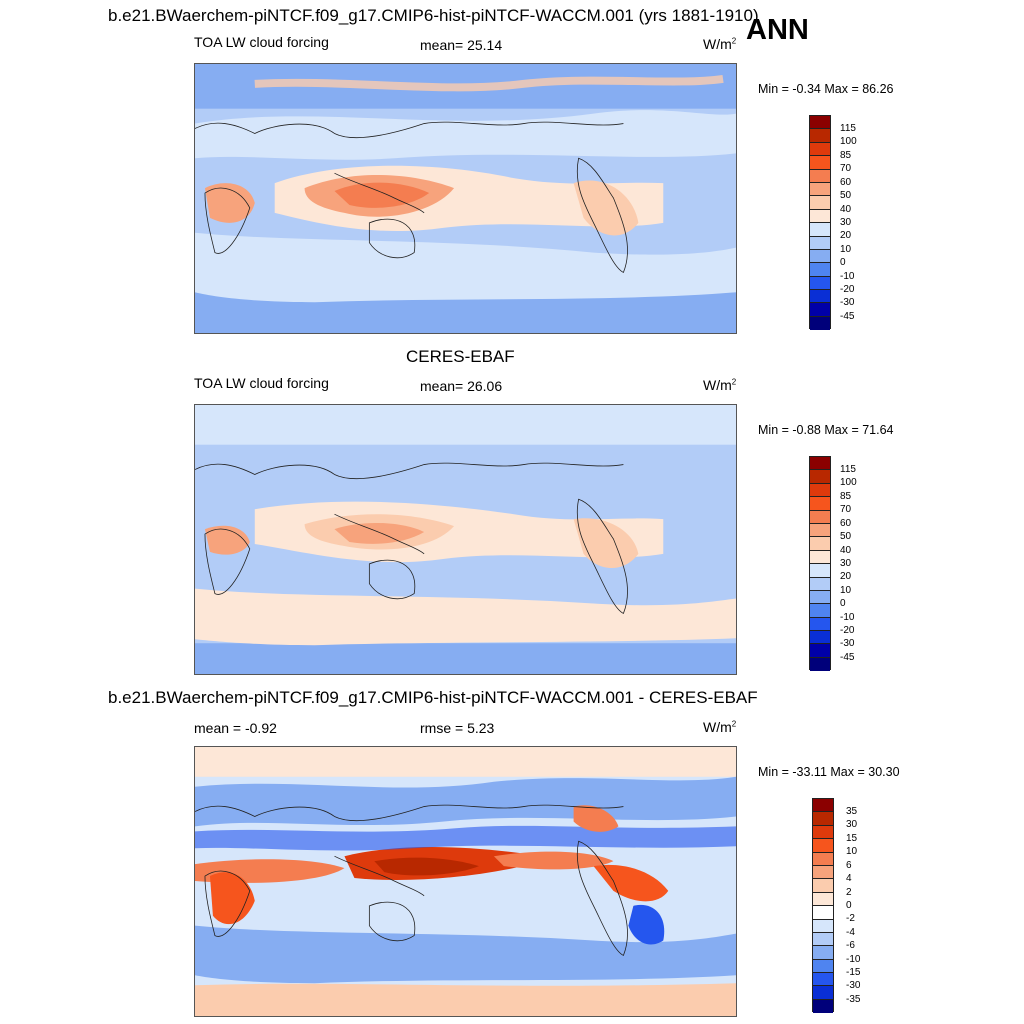  I want to click on panel1-tick: 10, so click(846, 249).